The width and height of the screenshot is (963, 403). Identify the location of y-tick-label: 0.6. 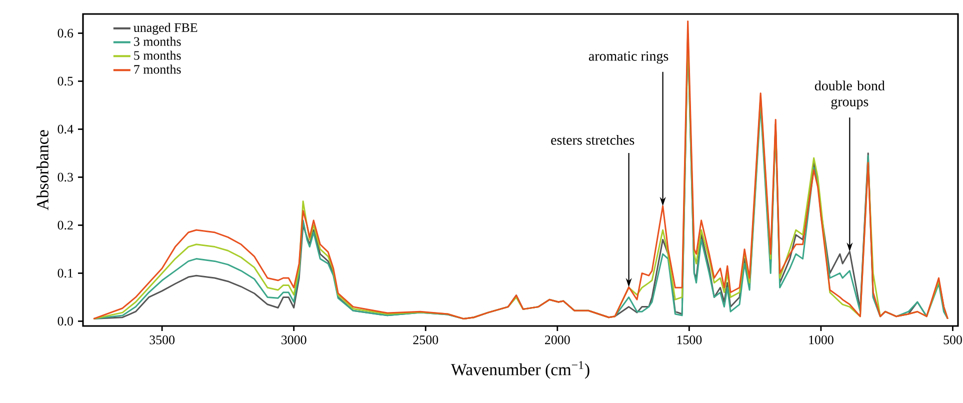
(66, 33).